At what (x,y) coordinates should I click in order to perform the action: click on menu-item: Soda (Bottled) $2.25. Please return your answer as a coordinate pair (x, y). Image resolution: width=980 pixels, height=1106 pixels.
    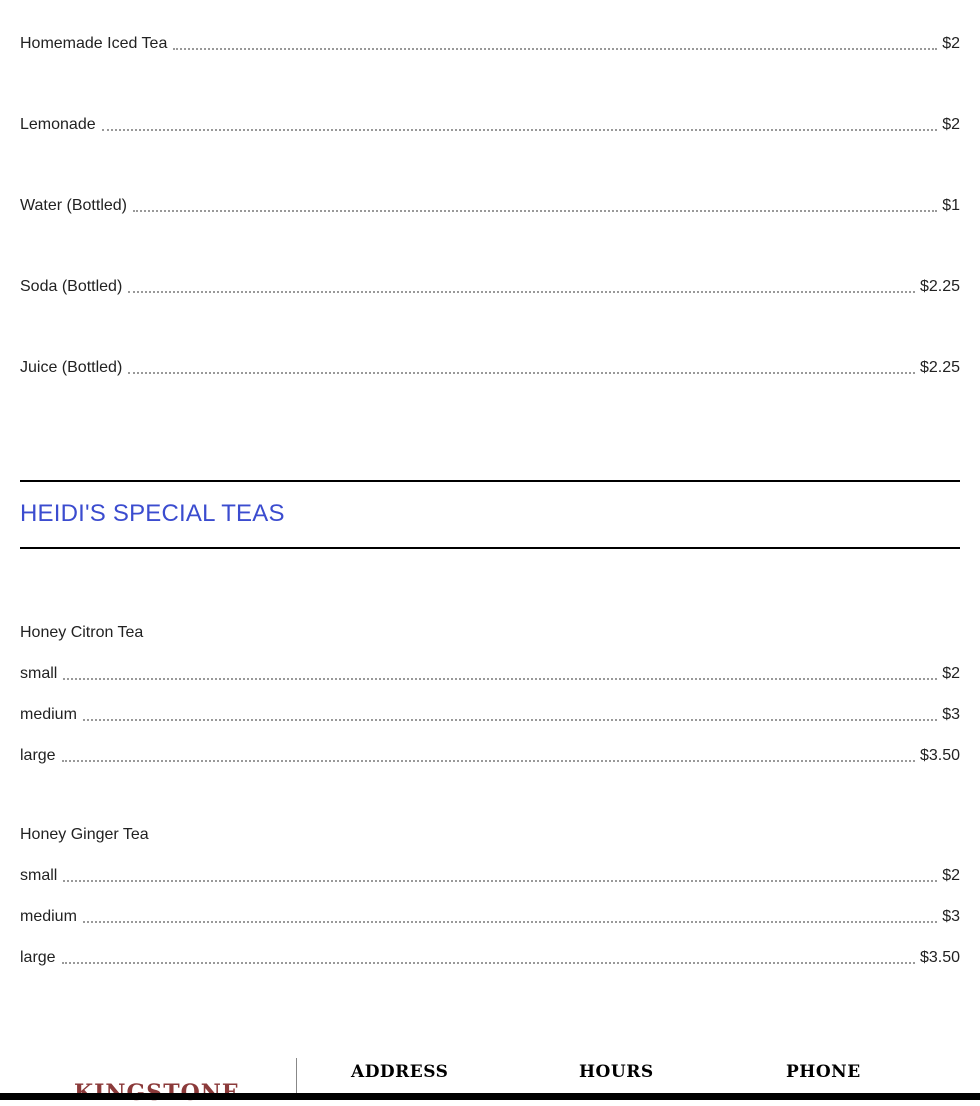
    Looking at the image, I should click on (490, 285).